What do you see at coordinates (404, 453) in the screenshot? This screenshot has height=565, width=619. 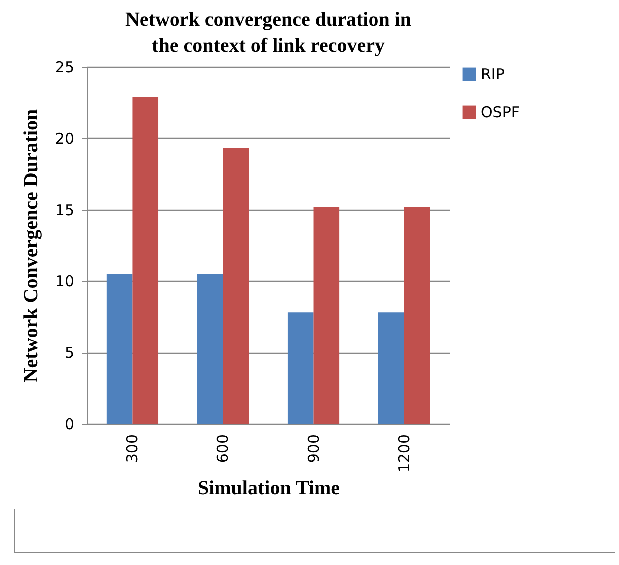 I see `x-tick-label: 1200` at bounding box center [404, 453].